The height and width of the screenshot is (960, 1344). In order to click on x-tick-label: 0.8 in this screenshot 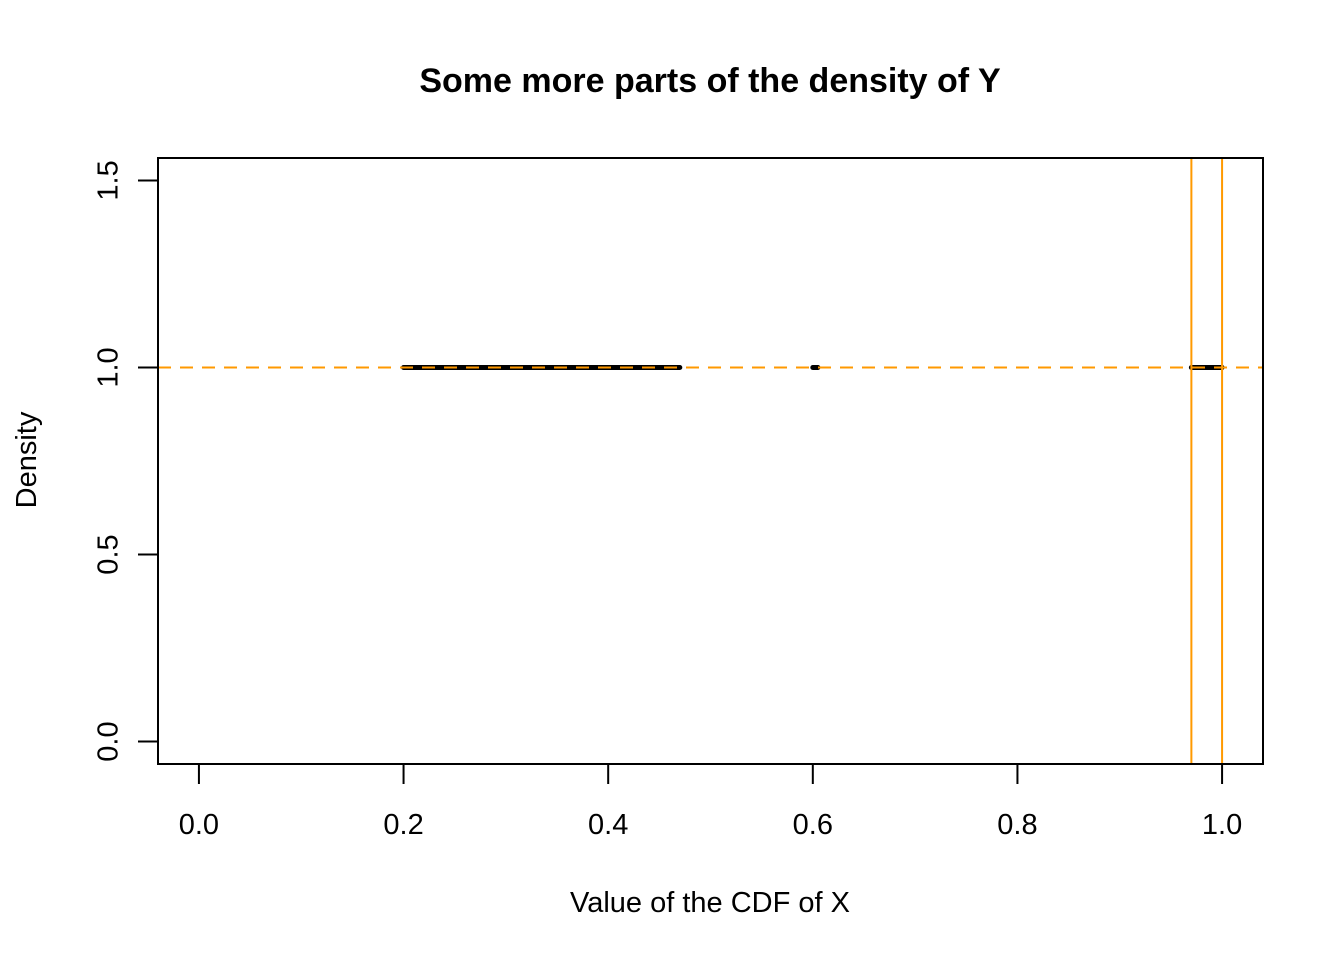, I will do `click(1017, 825)`.